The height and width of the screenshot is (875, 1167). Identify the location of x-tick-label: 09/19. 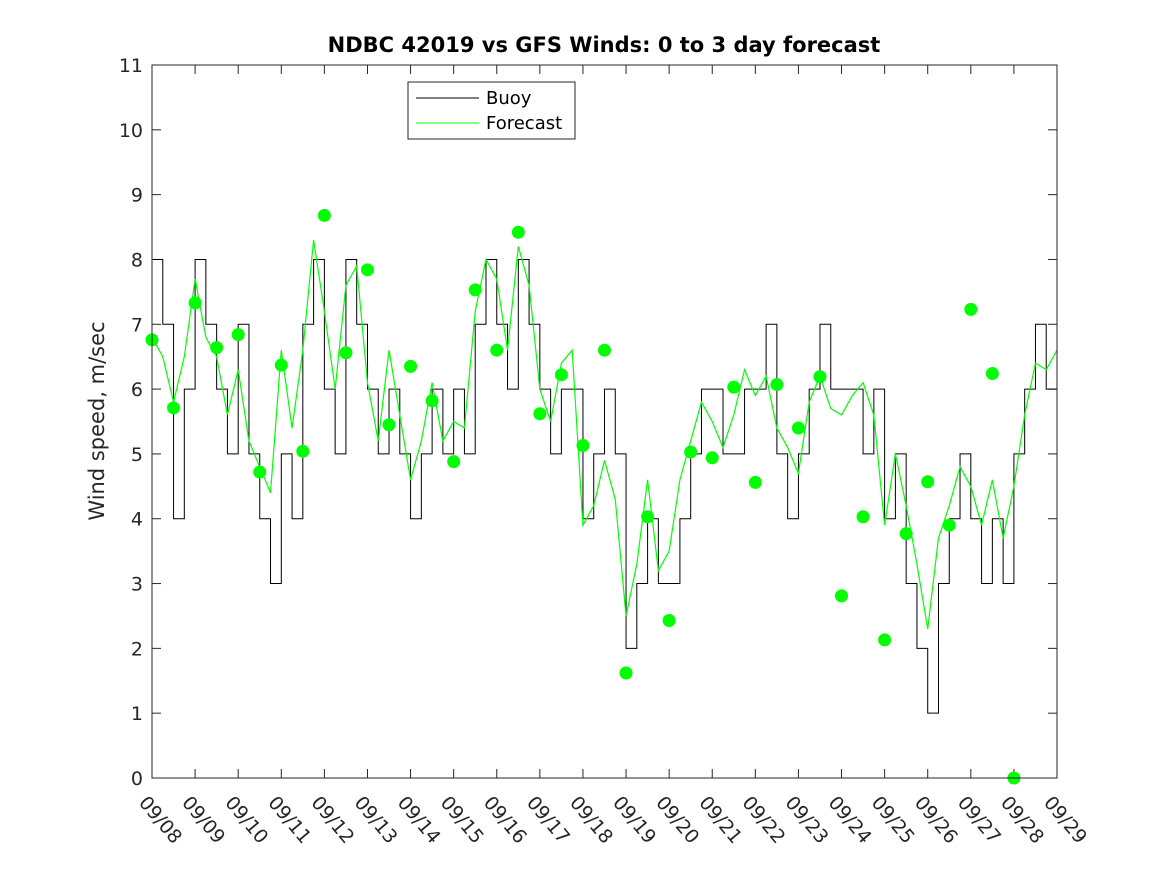
(634, 820).